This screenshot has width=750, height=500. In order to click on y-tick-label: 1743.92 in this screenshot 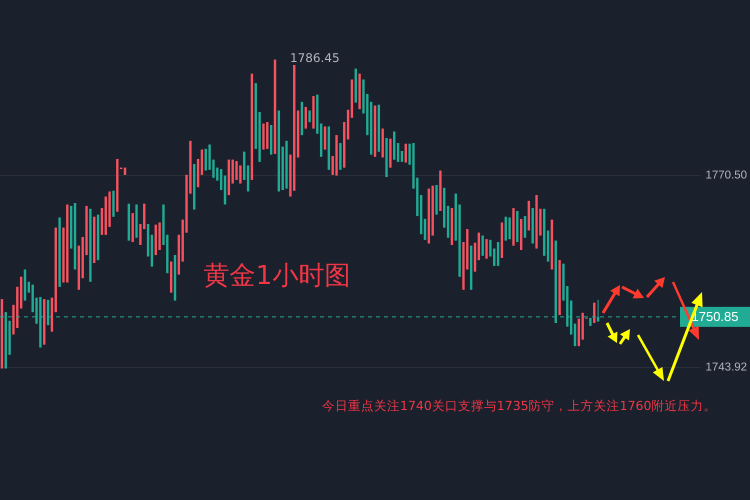, I will do `click(727, 367)`.